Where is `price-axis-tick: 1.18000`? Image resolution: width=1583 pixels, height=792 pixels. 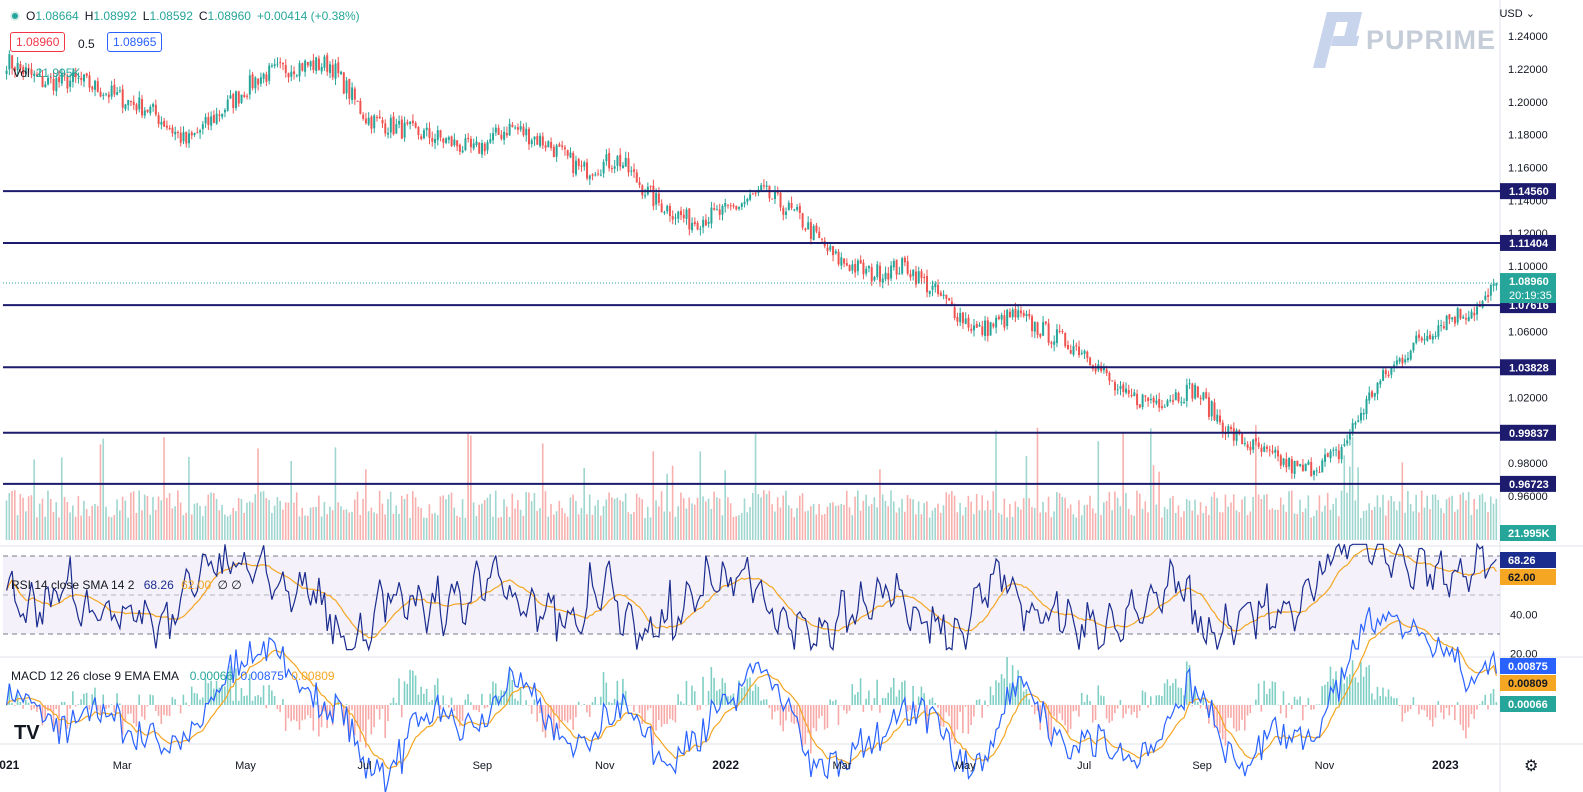 price-axis-tick: 1.18000 is located at coordinates (1528, 136).